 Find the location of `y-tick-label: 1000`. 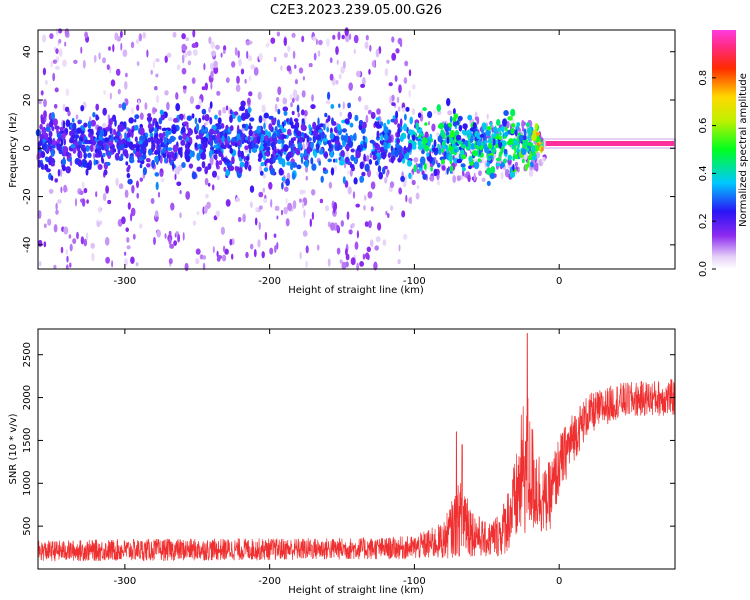

y-tick-label: 1000 is located at coordinates (27, 483).